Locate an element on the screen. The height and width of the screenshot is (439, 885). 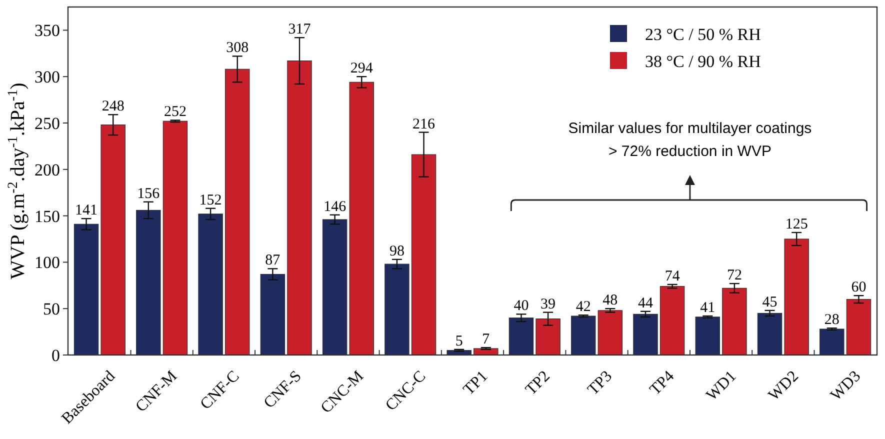
data-label: 156 is located at coordinates (148, 194).